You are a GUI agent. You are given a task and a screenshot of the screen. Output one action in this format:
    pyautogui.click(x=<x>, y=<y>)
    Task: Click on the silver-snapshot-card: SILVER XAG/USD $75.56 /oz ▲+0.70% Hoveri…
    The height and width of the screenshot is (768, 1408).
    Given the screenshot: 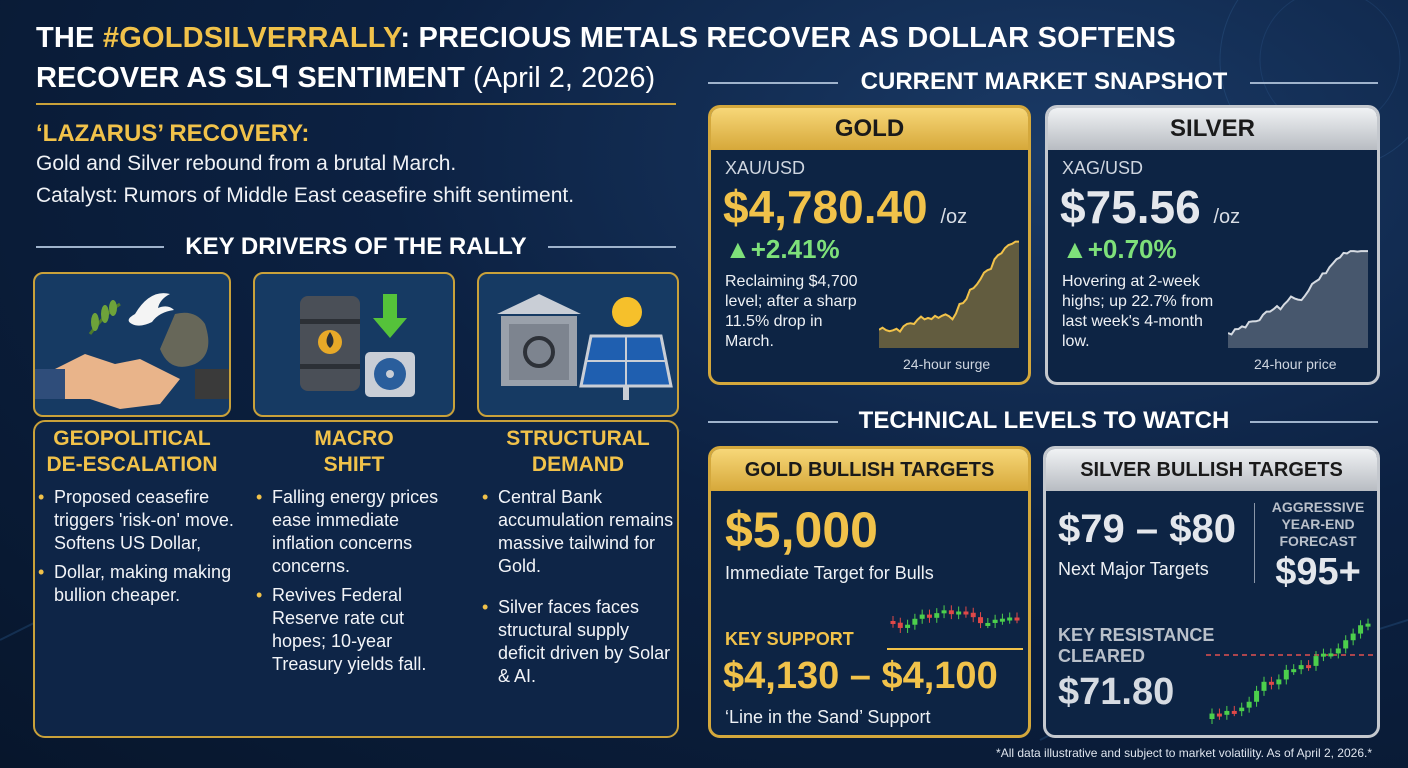 What is the action you would take?
    pyautogui.click(x=1212, y=245)
    